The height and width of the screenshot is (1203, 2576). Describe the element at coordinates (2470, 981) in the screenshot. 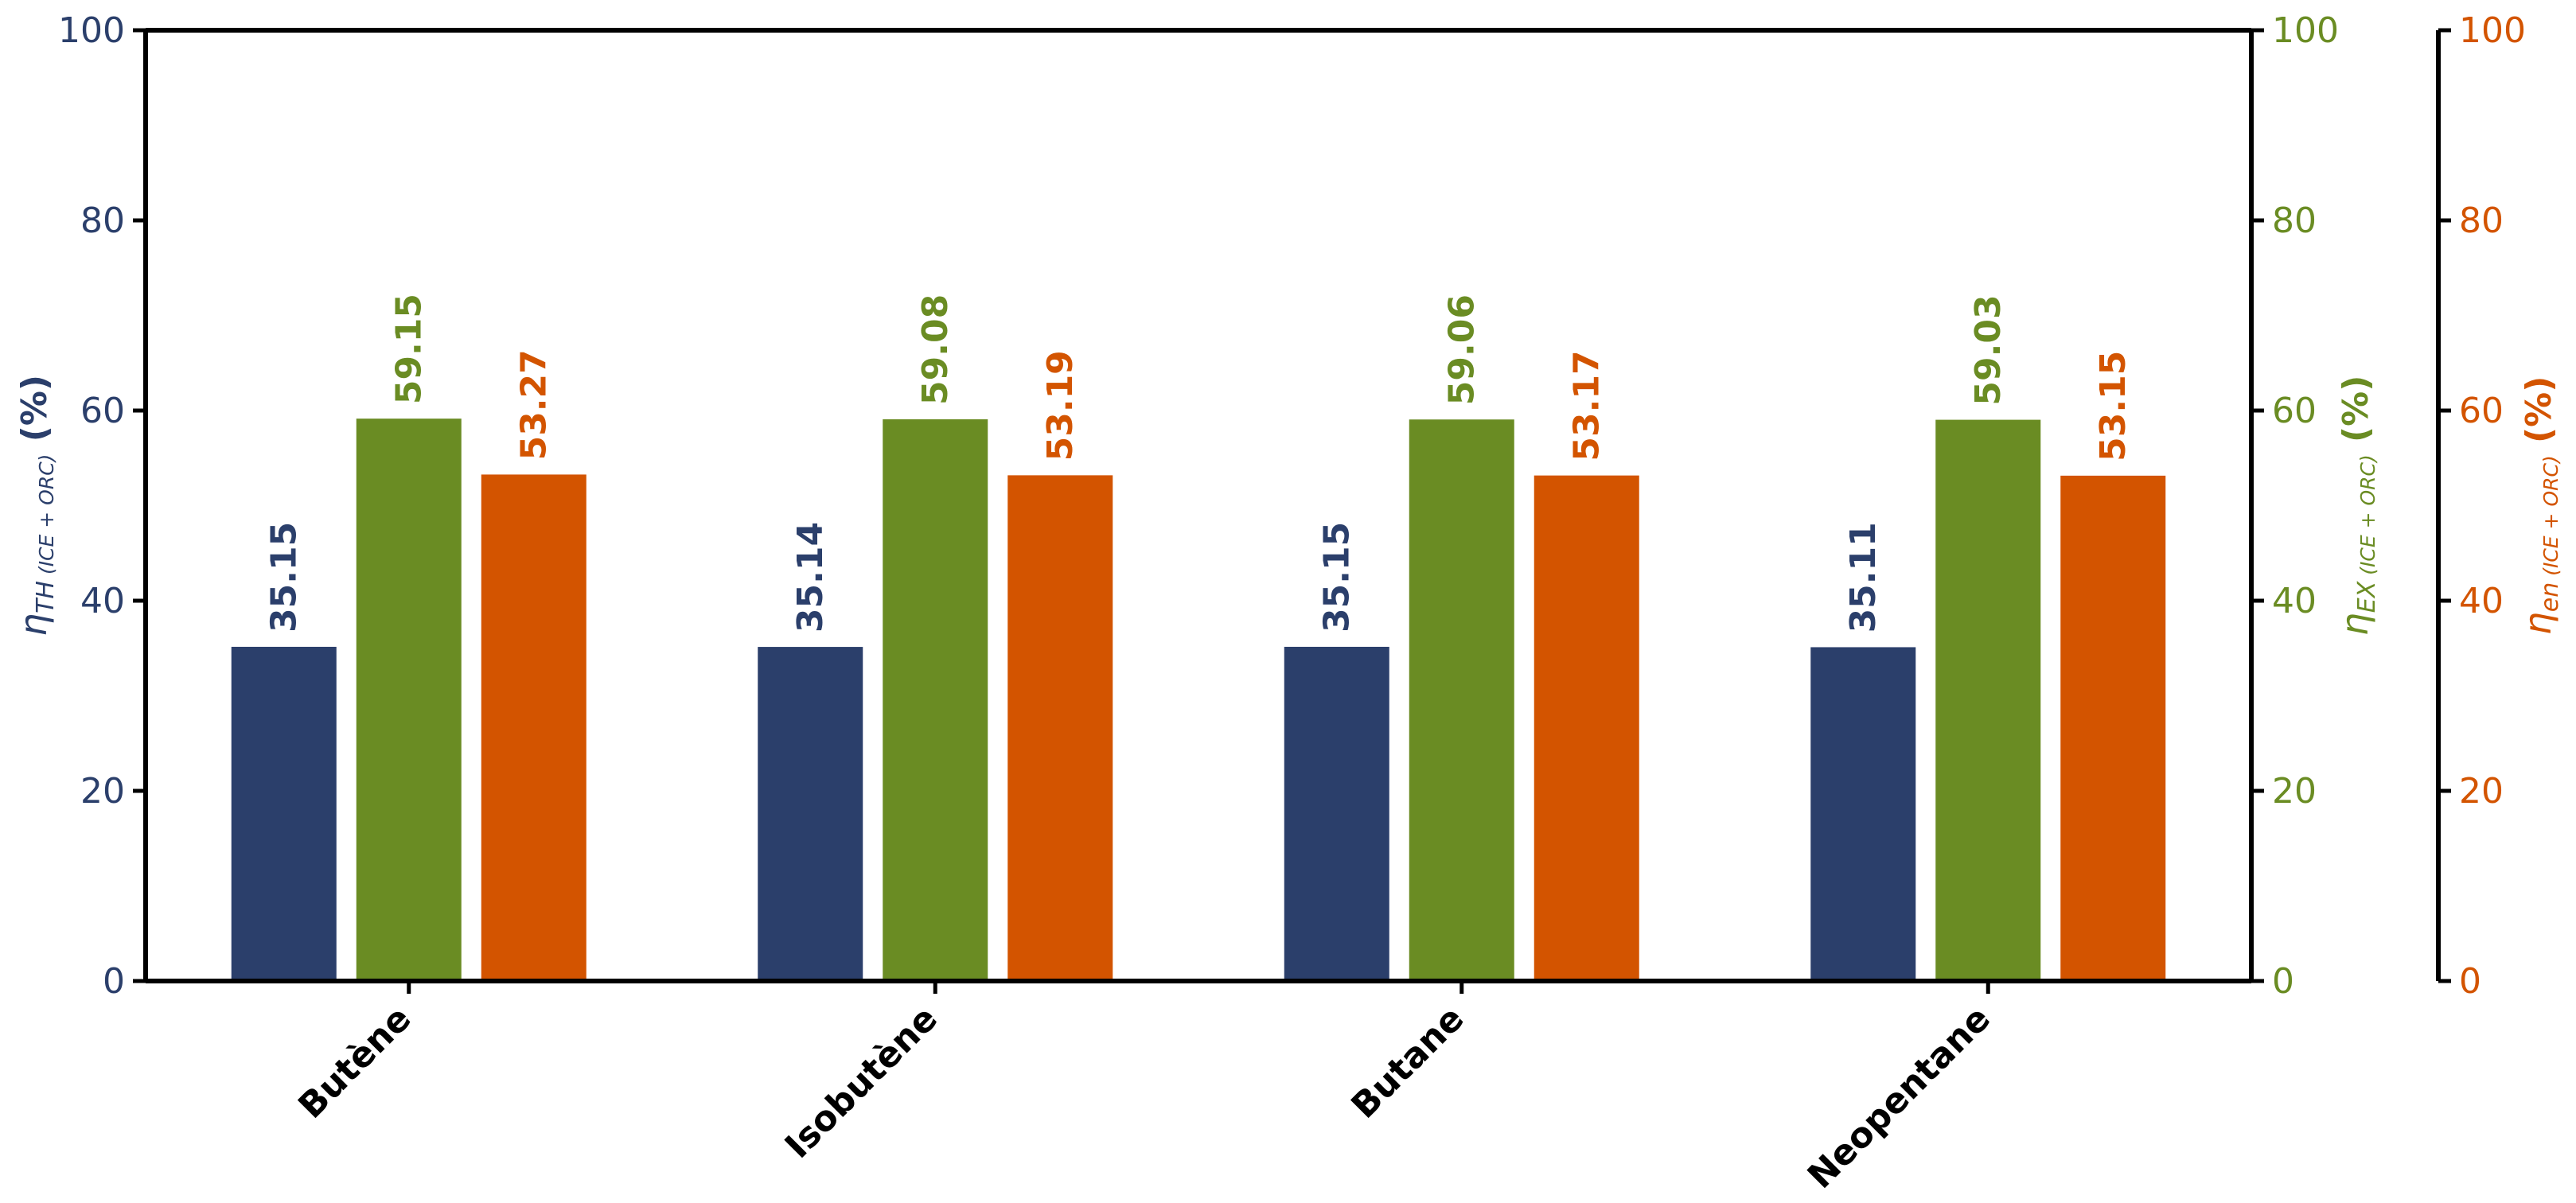

I see `y-tick-label-right2: 0` at that location.